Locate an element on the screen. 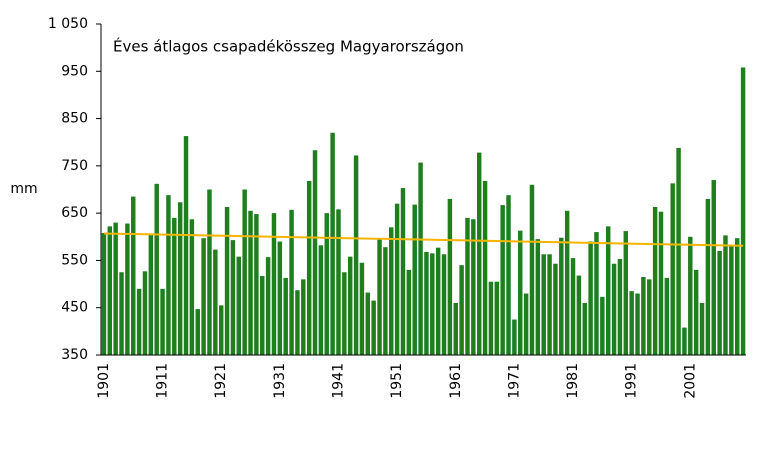  x-tick-label: 1961 is located at coordinates (456, 381).